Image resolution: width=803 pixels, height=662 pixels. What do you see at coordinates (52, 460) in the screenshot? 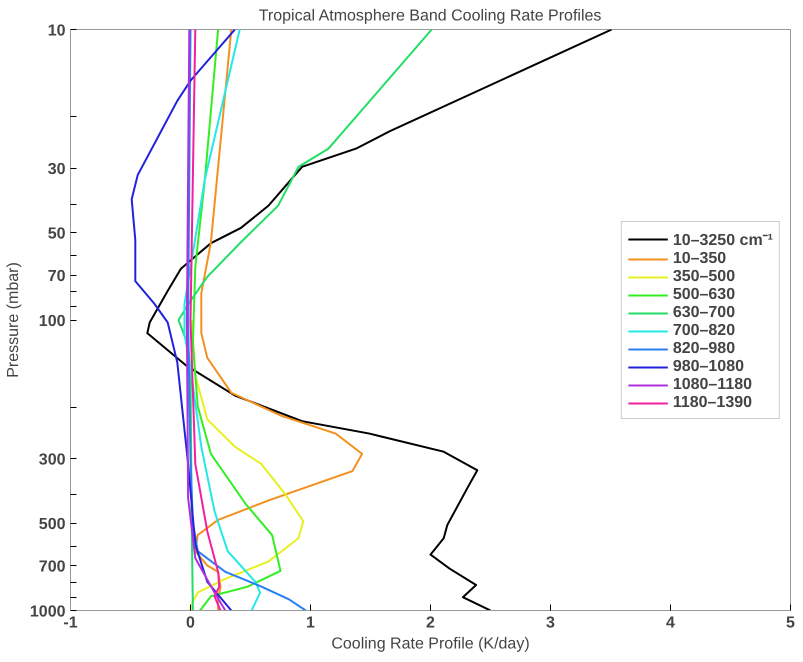
I see `y-tick-label: 300` at bounding box center [52, 460].